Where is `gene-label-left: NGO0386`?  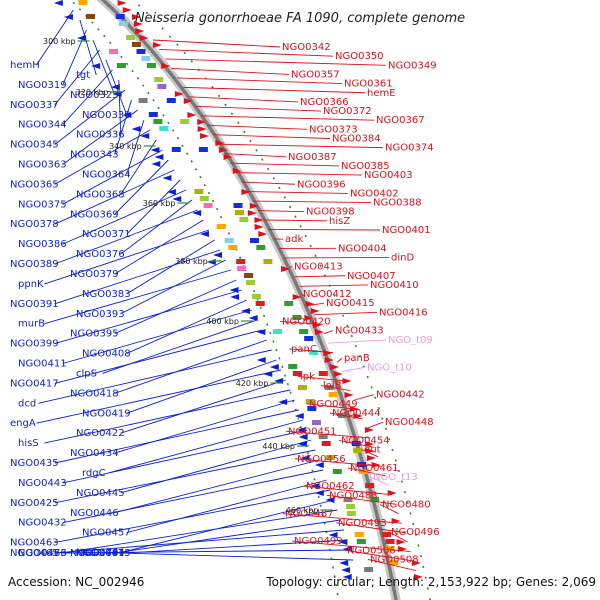 gene-label-left: NGO0386 is located at coordinates (42, 244).